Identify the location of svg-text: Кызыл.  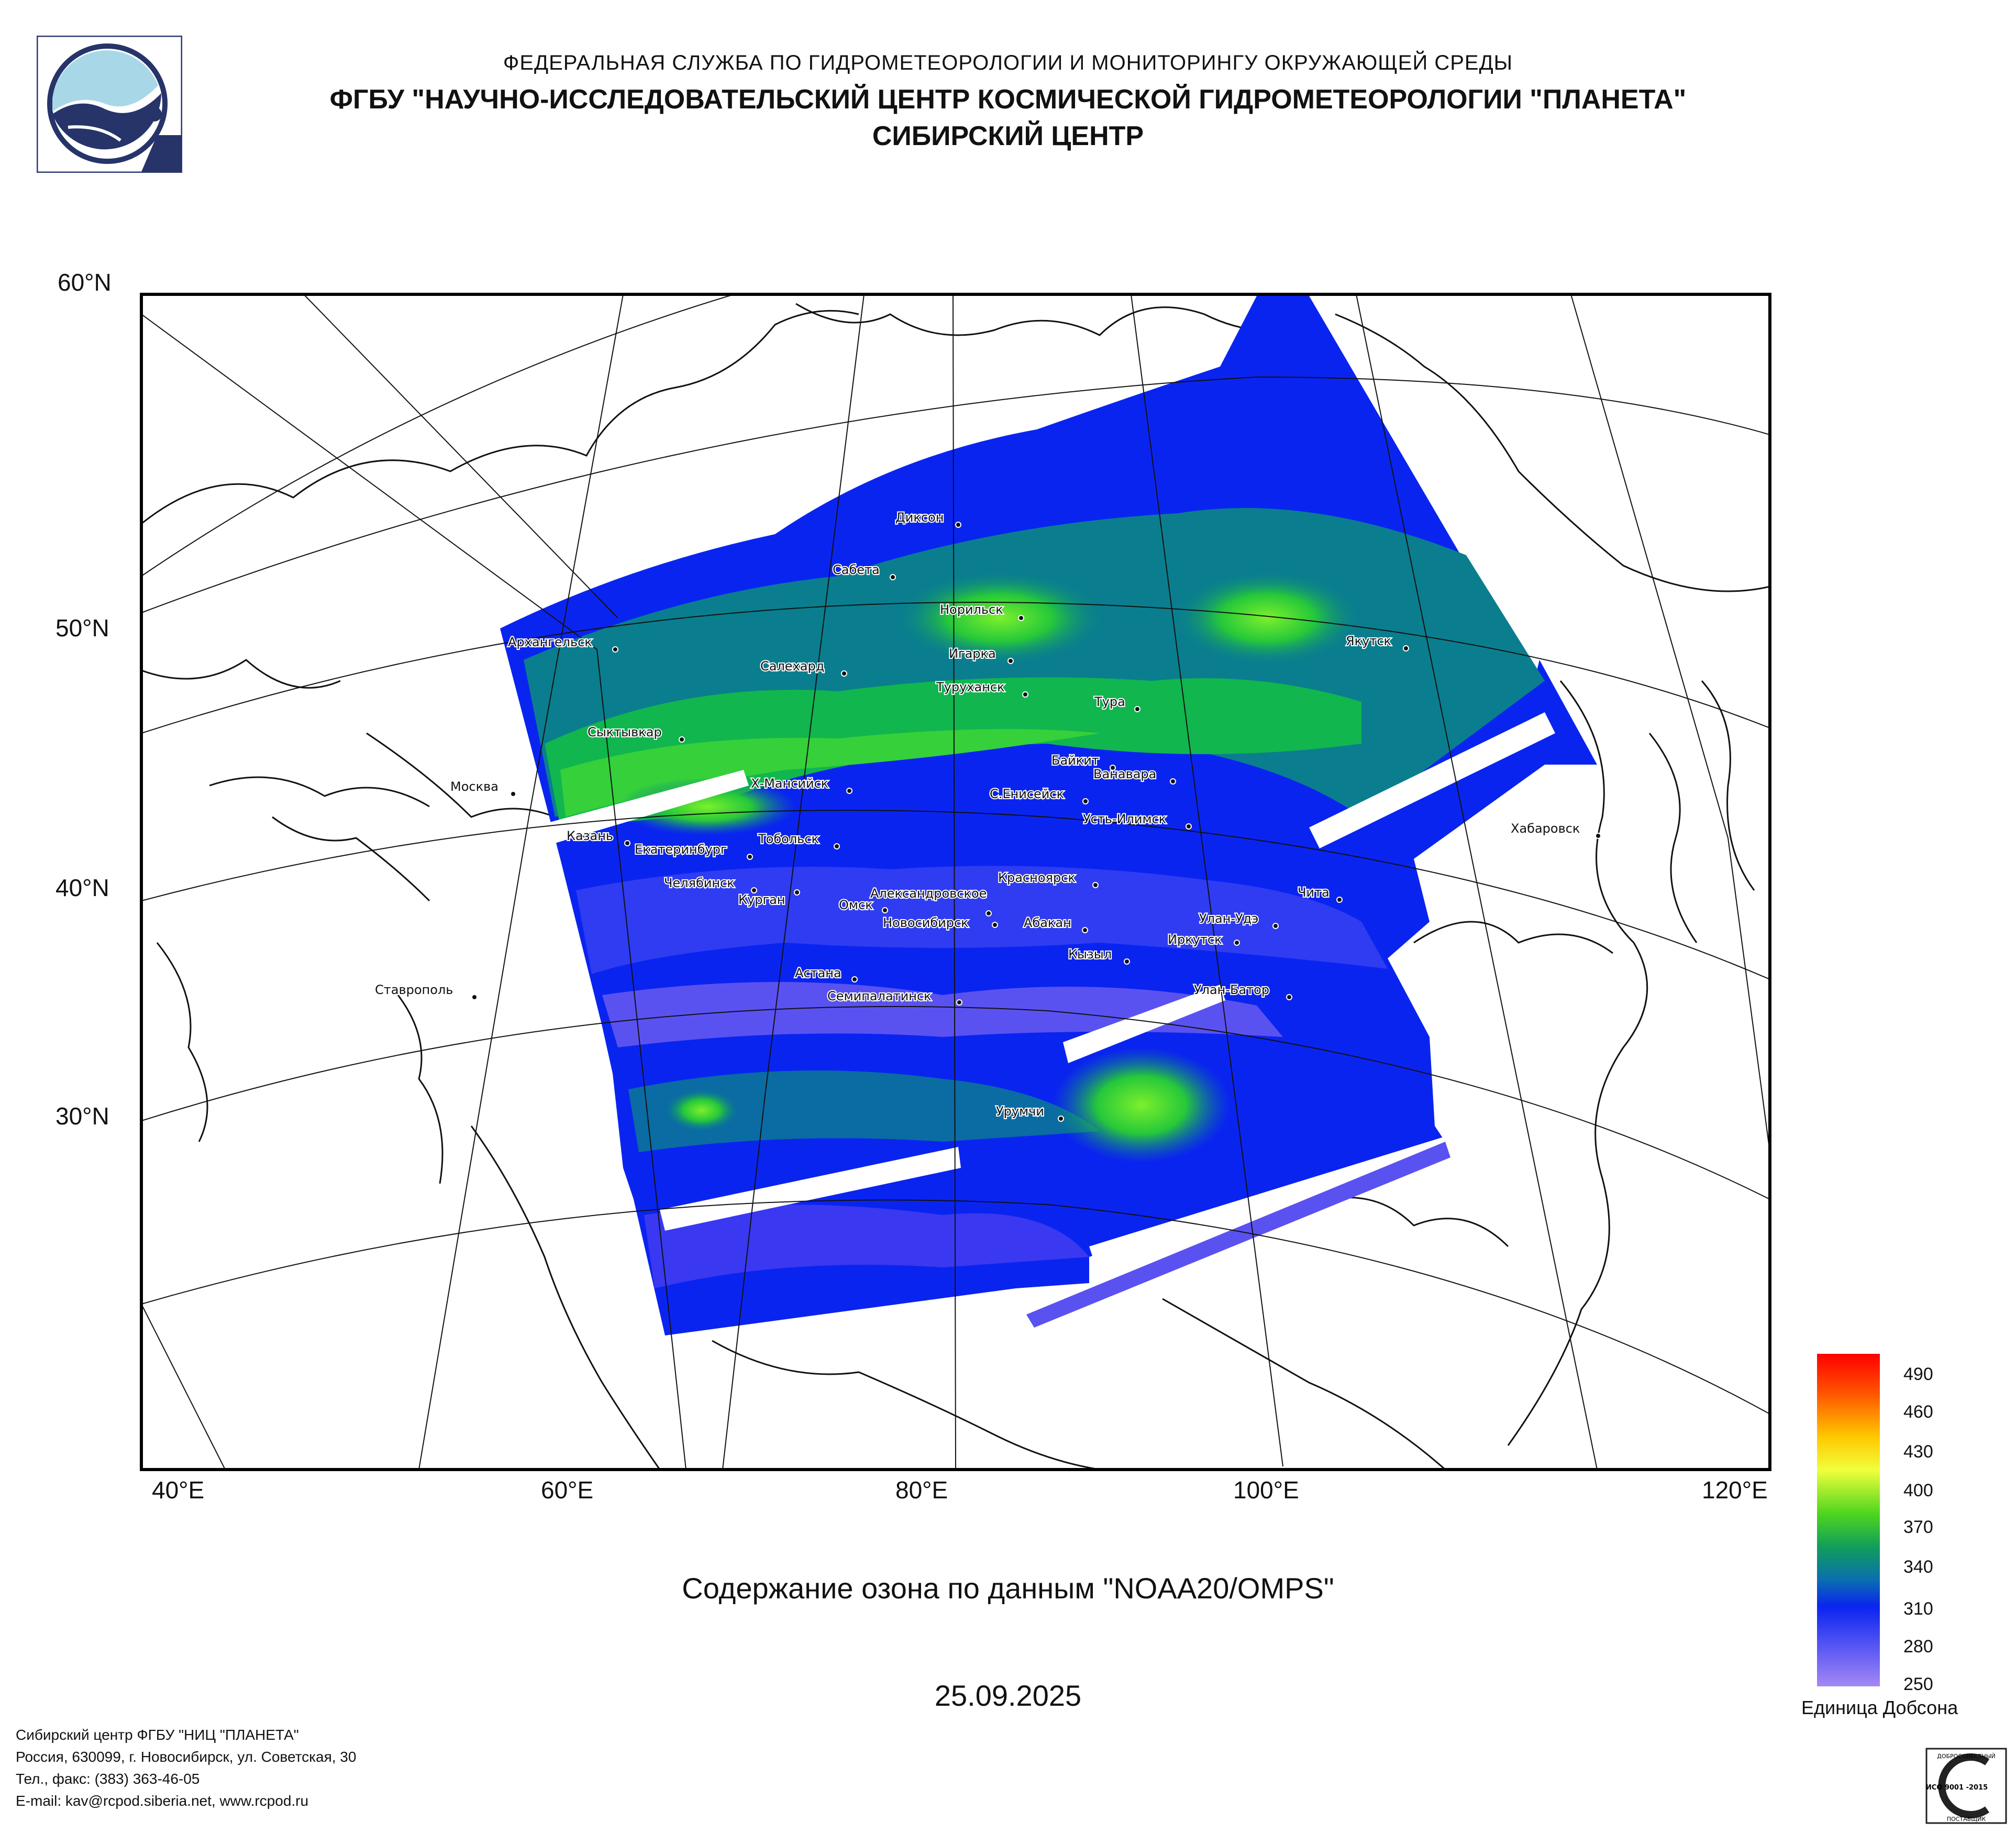
(1090, 954).